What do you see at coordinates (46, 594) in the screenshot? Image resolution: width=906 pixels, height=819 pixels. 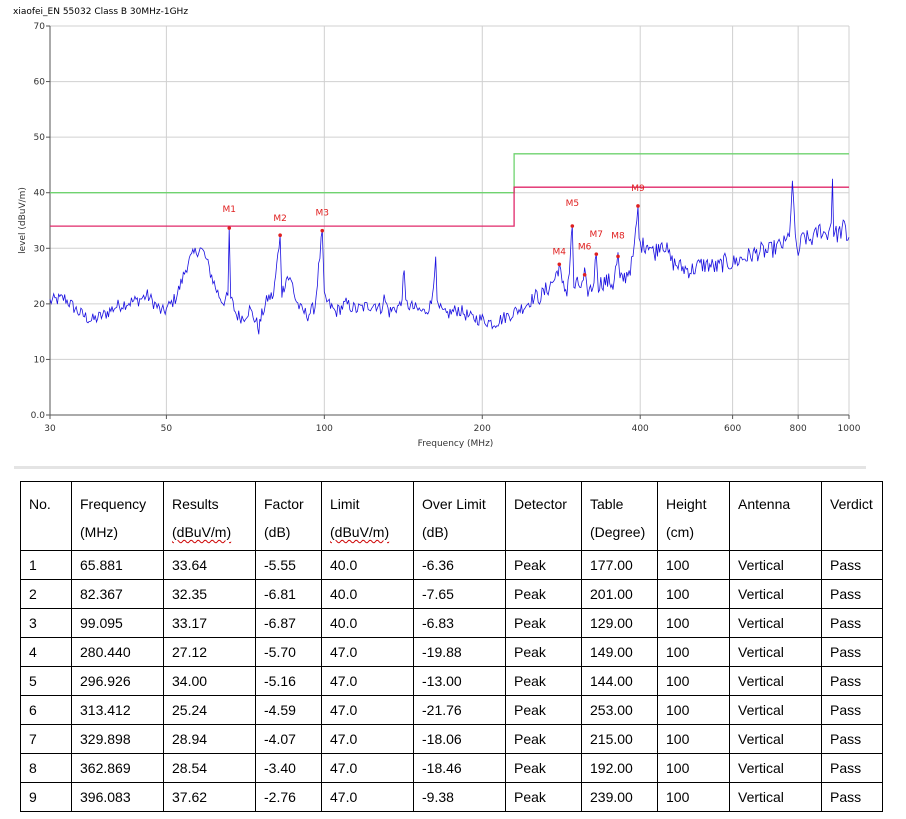 I see `table-cell: 2` at bounding box center [46, 594].